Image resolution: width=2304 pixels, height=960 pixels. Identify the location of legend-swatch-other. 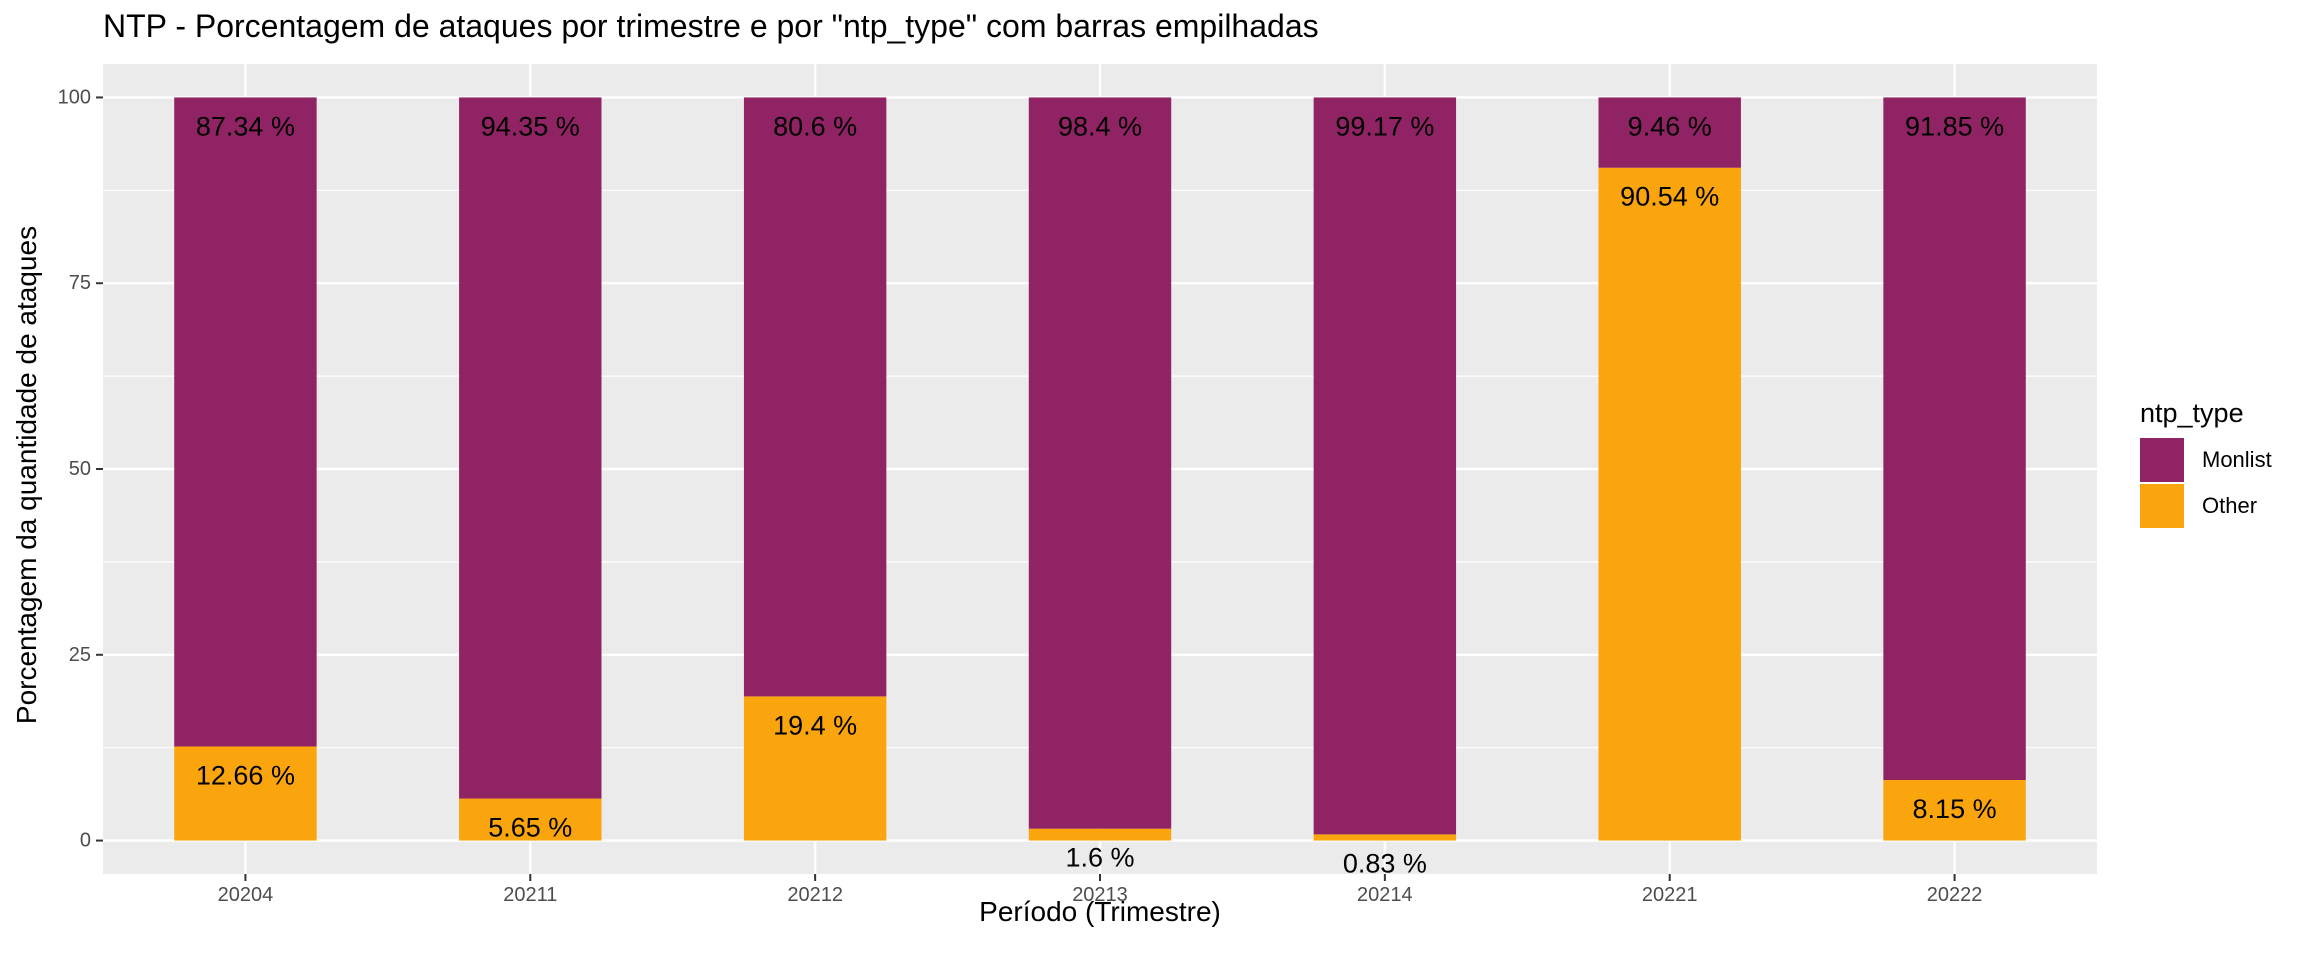
(2162, 506).